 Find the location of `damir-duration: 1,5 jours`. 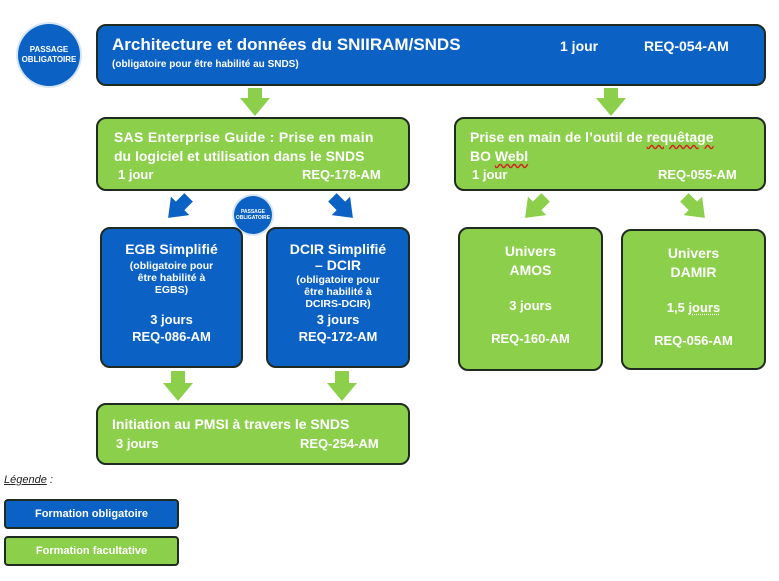

damir-duration: 1,5 jours is located at coordinates (693, 307).